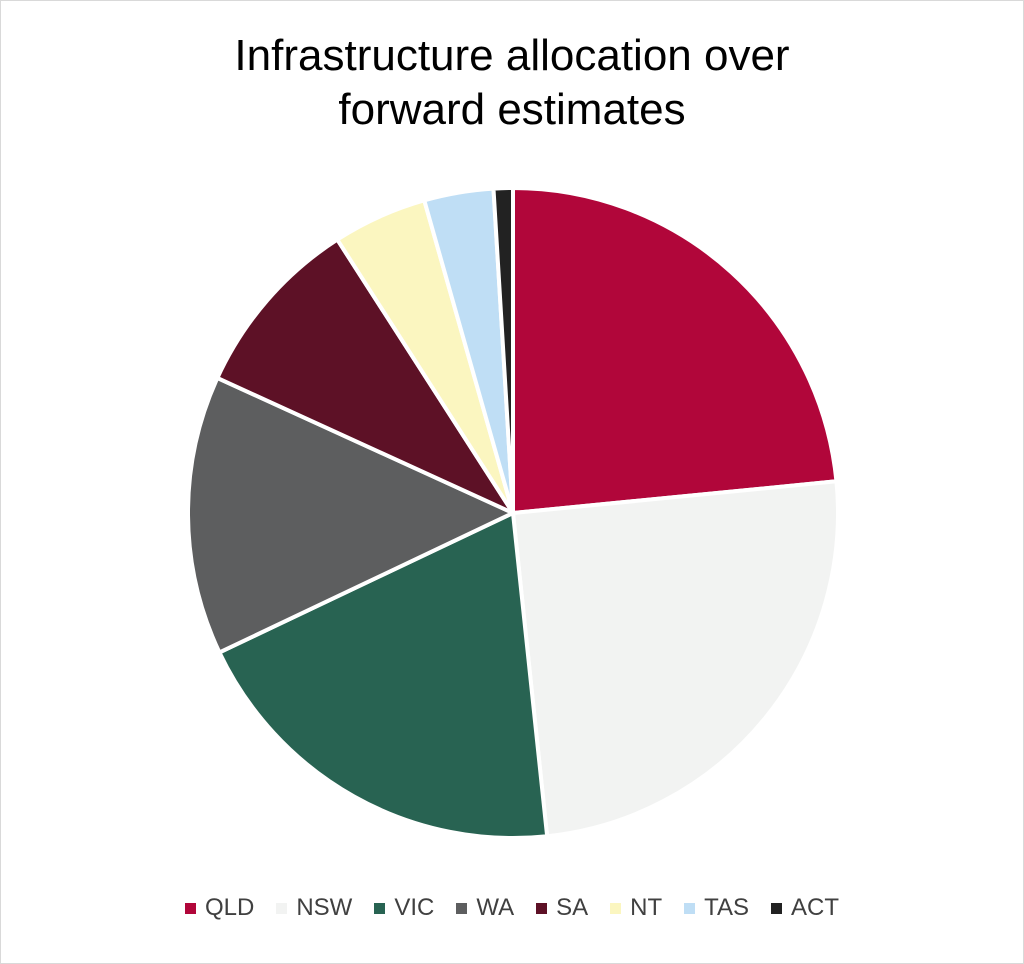 This screenshot has width=1024, height=964. Describe the element at coordinates (324, 907) in the screenshot. I see `legend-label: NSW` at that location.